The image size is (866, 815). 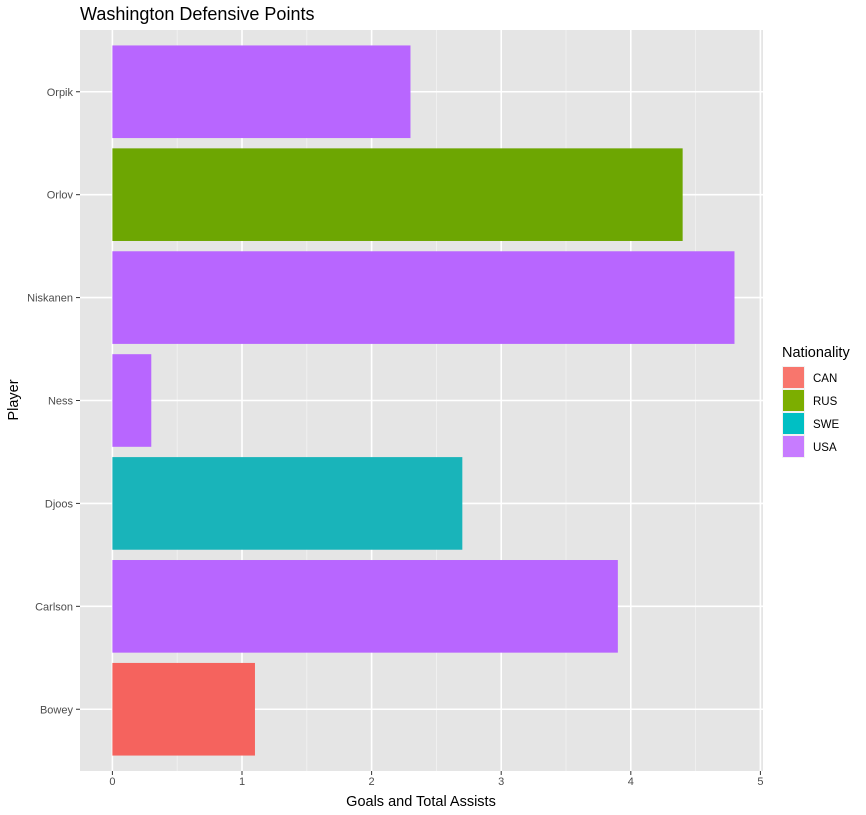 I want to click on x-tick-label: 1, so click(x=242, y=782).